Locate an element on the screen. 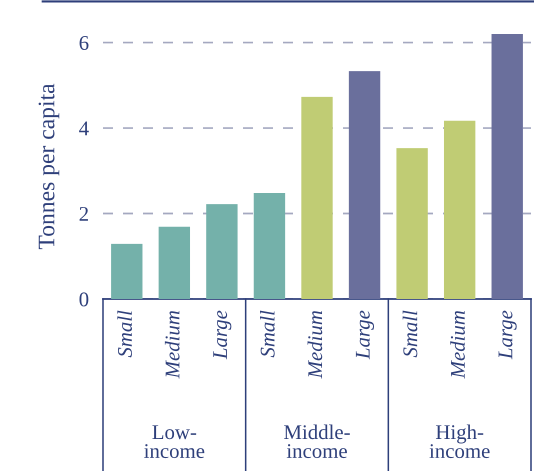 The width and height of the screenshot is (534, 471). text: Middle- income is located at coordinates (317, 441).